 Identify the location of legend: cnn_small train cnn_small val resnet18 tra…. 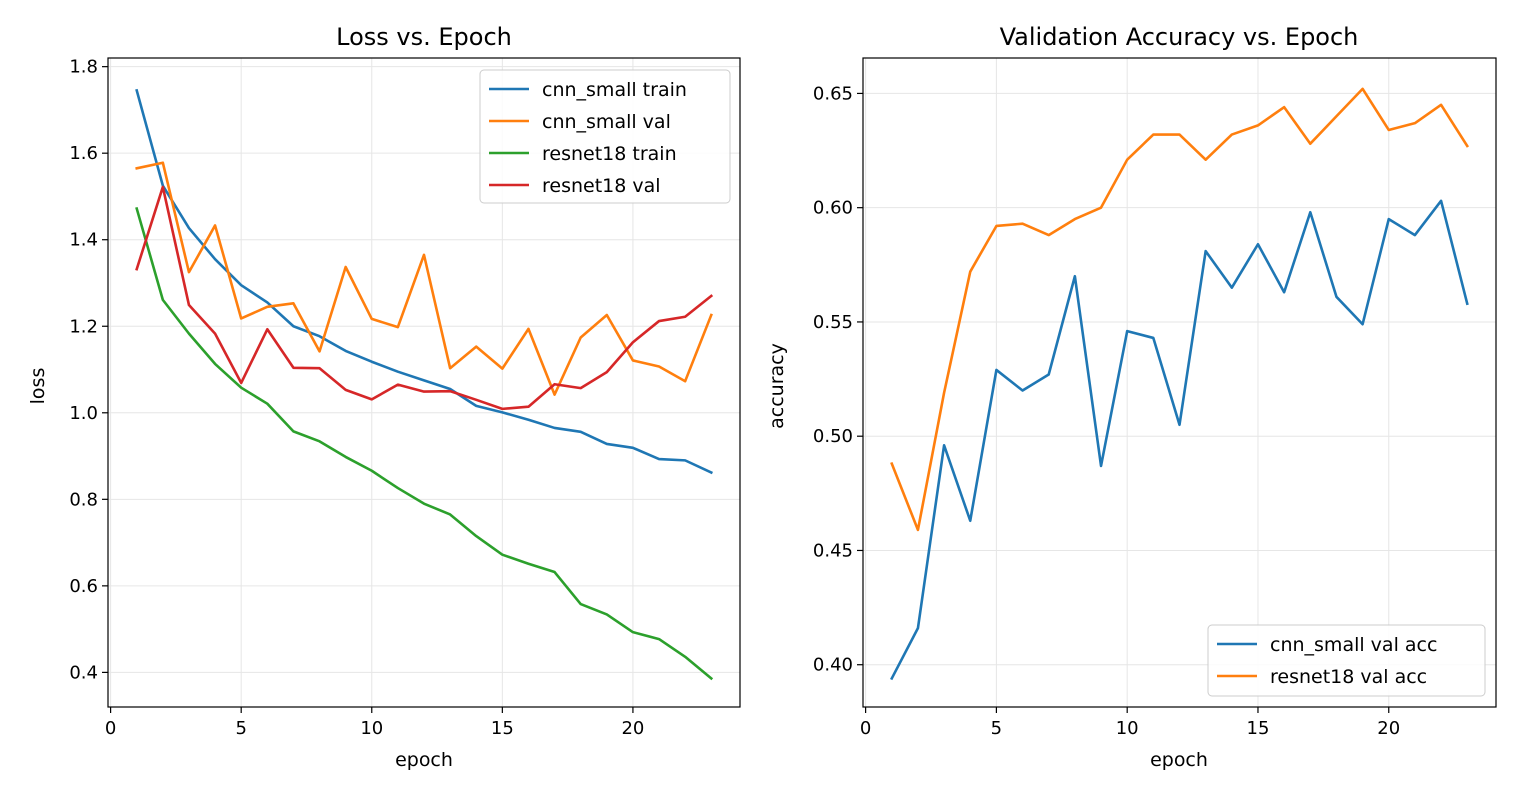
(605, 136).